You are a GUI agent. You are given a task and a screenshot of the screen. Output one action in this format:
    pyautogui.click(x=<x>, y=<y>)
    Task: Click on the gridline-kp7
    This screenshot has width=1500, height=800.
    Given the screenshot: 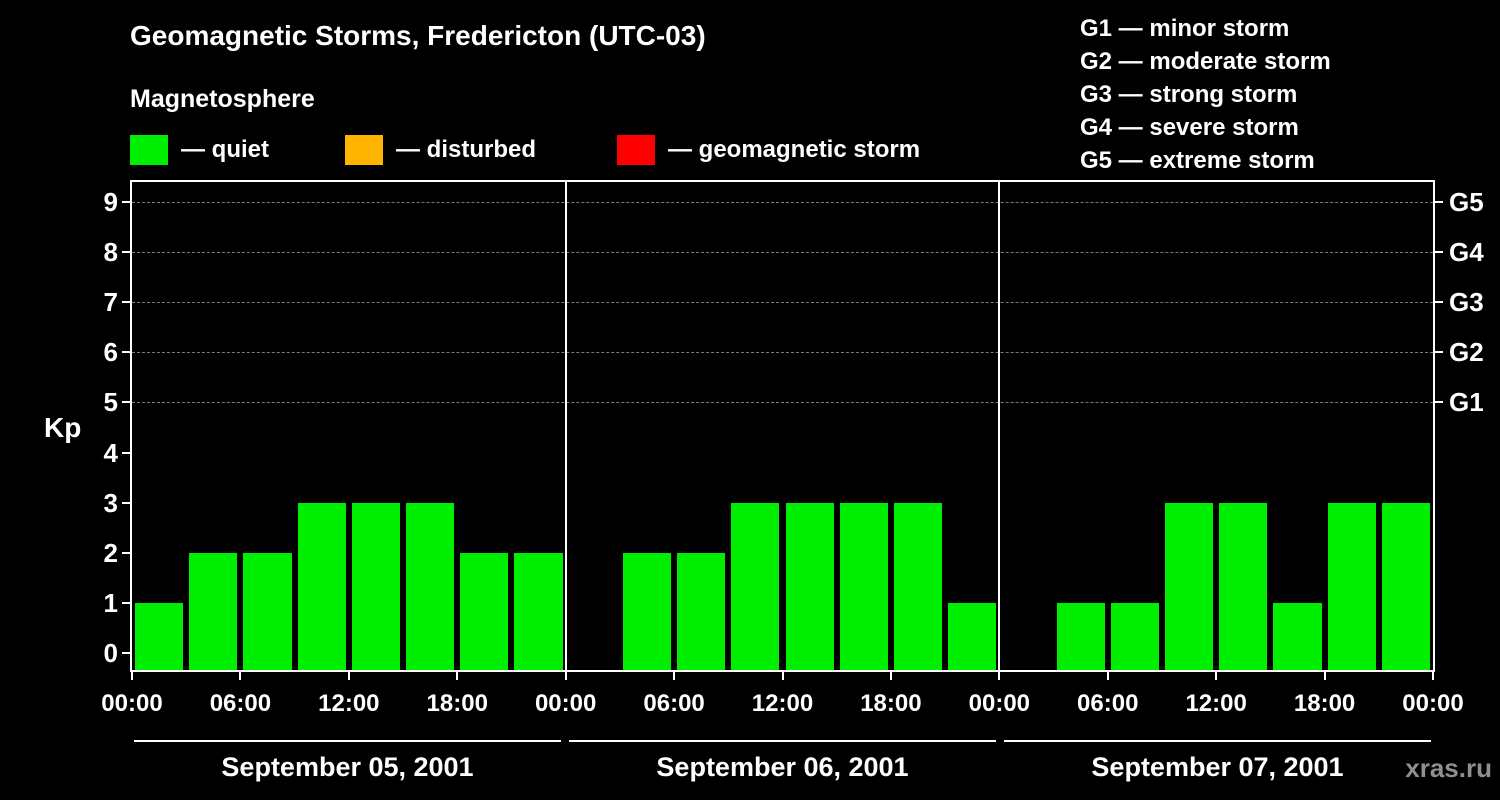 What is the action you would take?
    pyautogui.click(x=782, y=303)
    